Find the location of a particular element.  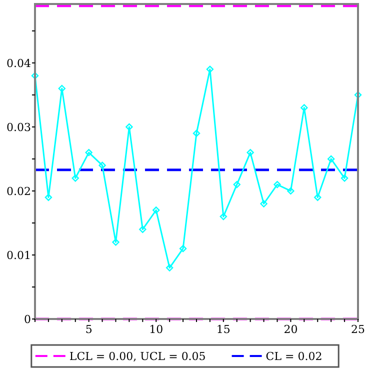

legend-label: CL = 0.02 is located at coordinates (294, 356).